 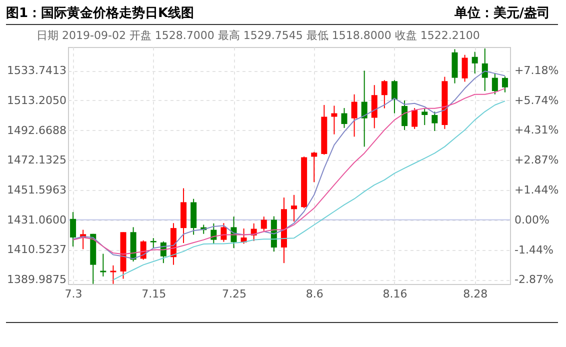 I want to click on y-tick-label: 1389.9875, so click(x=36, y=279).